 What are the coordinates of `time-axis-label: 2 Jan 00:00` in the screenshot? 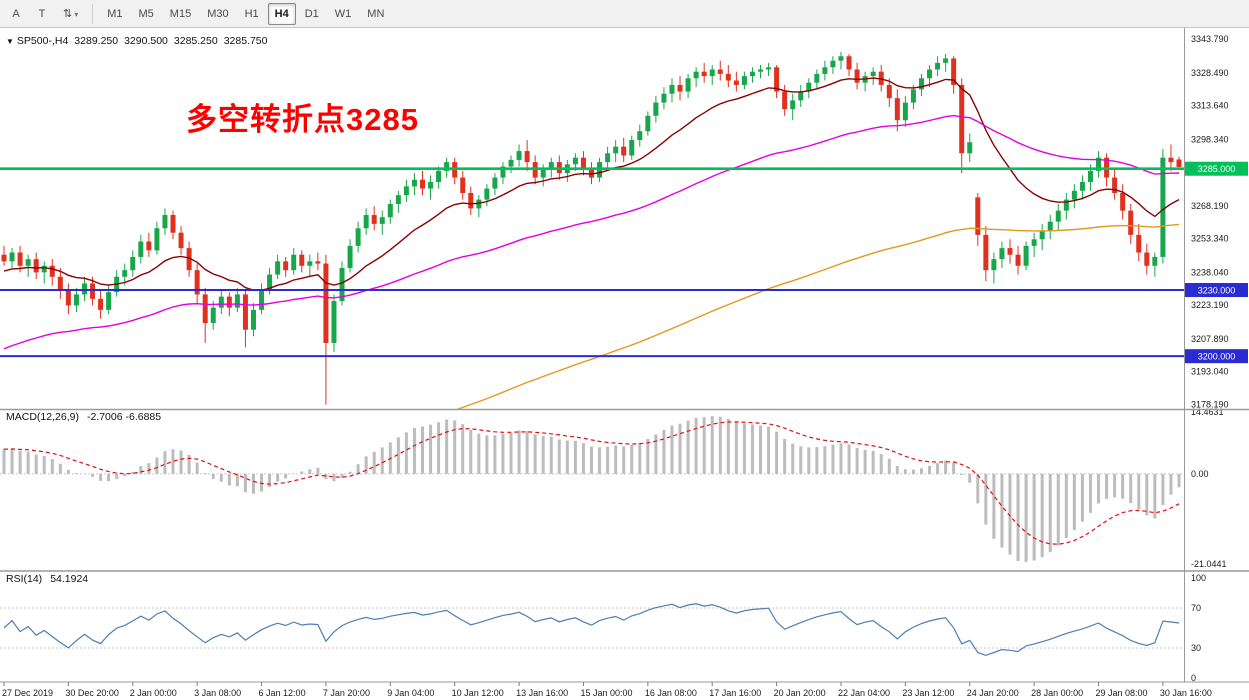 It's located at (153, 693).